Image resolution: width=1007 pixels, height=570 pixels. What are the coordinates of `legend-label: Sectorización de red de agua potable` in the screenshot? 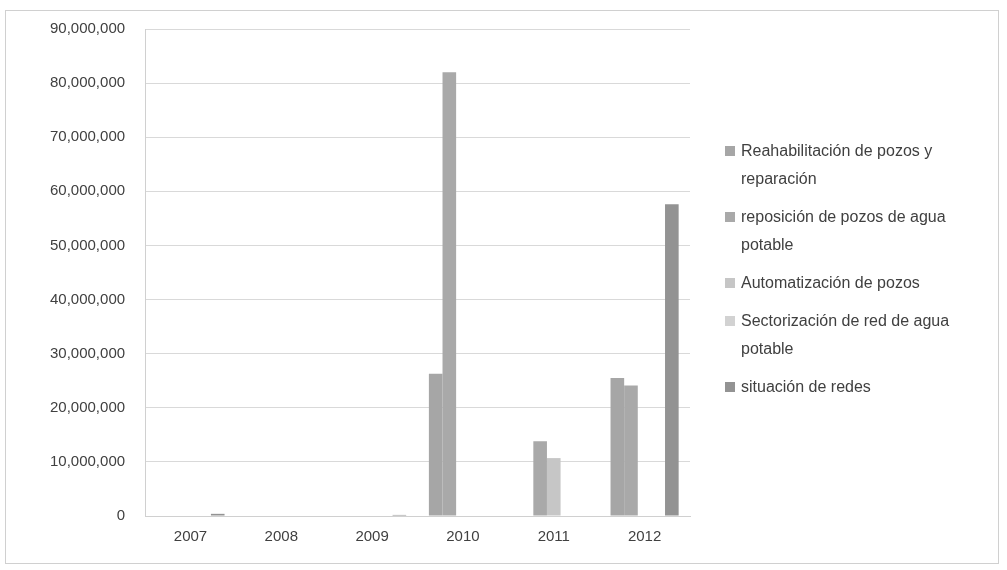 It's located at (846, 335).